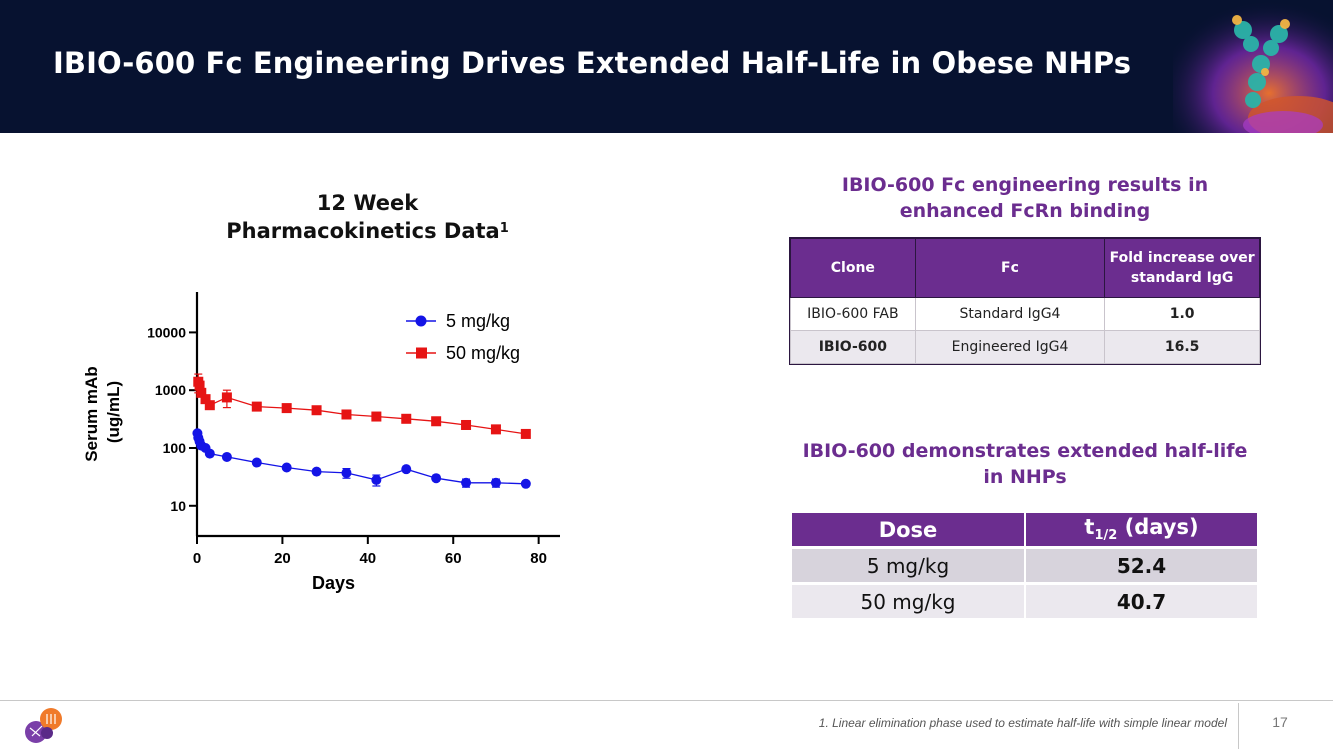  What do you see at coordinates (1182, 314) in the screenshot?
I see `cell-fold: 1.0` at bounding box center [1182, 314].